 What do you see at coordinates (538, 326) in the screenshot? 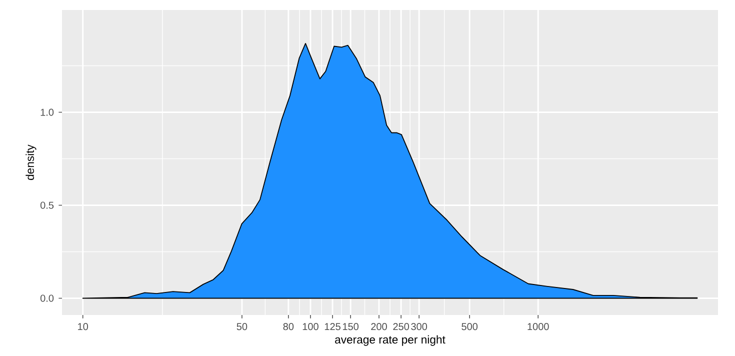
I see `x-tick-label: 1000` at bounding box center [538, 326].